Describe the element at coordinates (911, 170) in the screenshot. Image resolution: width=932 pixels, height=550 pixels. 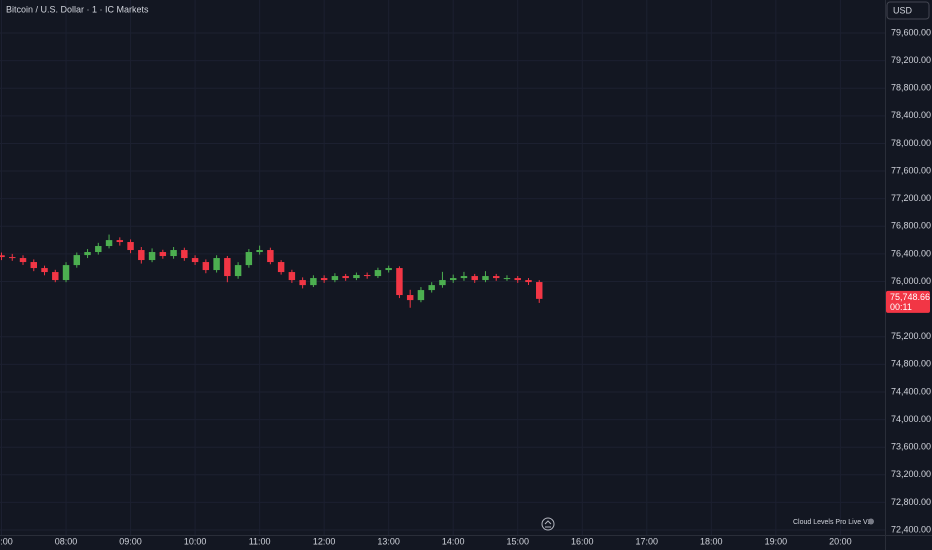
I see `y-tick-label: 77,600.00` at that location.